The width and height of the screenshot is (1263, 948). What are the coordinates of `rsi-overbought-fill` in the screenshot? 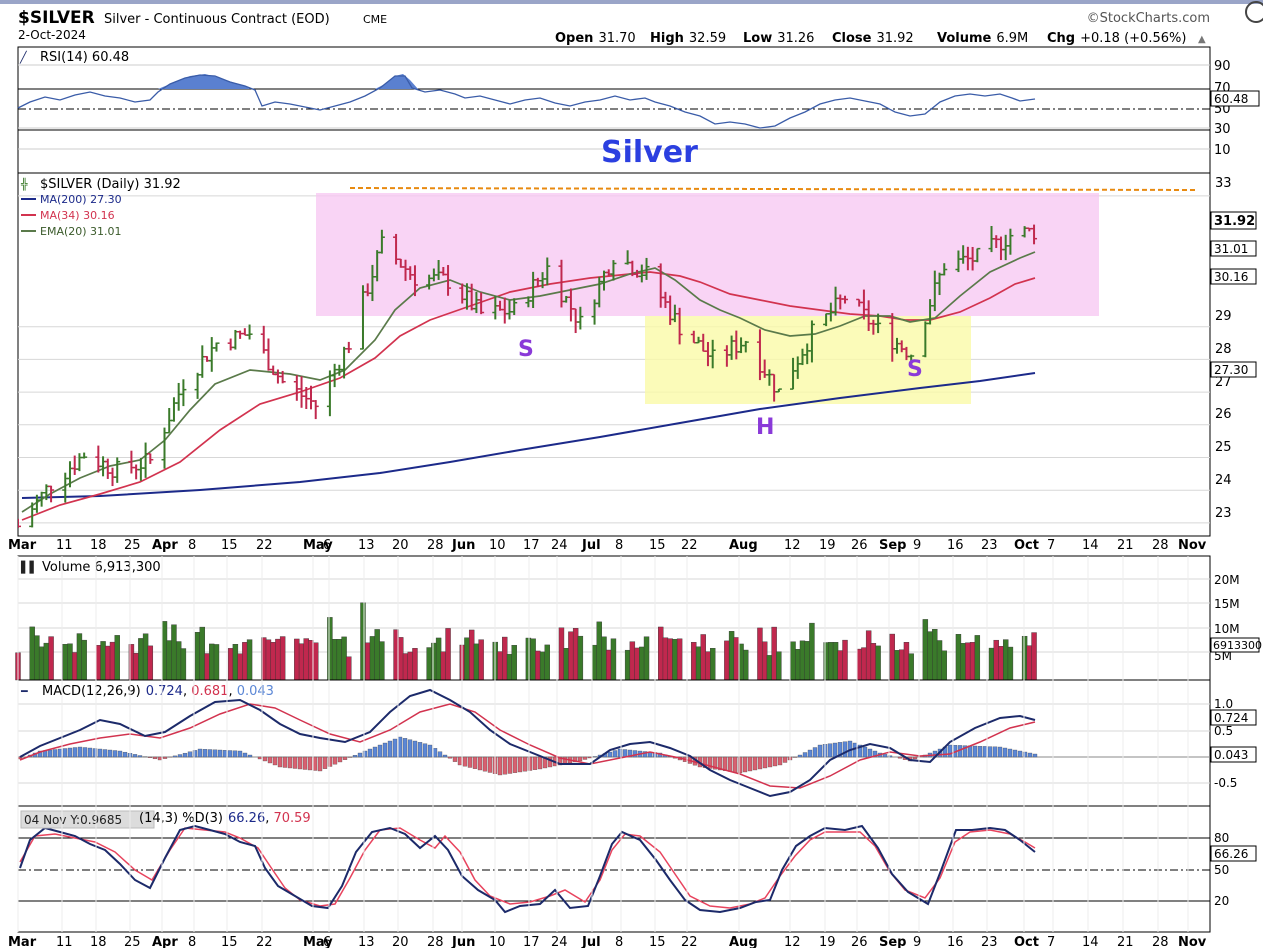 It's located at (288, 81).